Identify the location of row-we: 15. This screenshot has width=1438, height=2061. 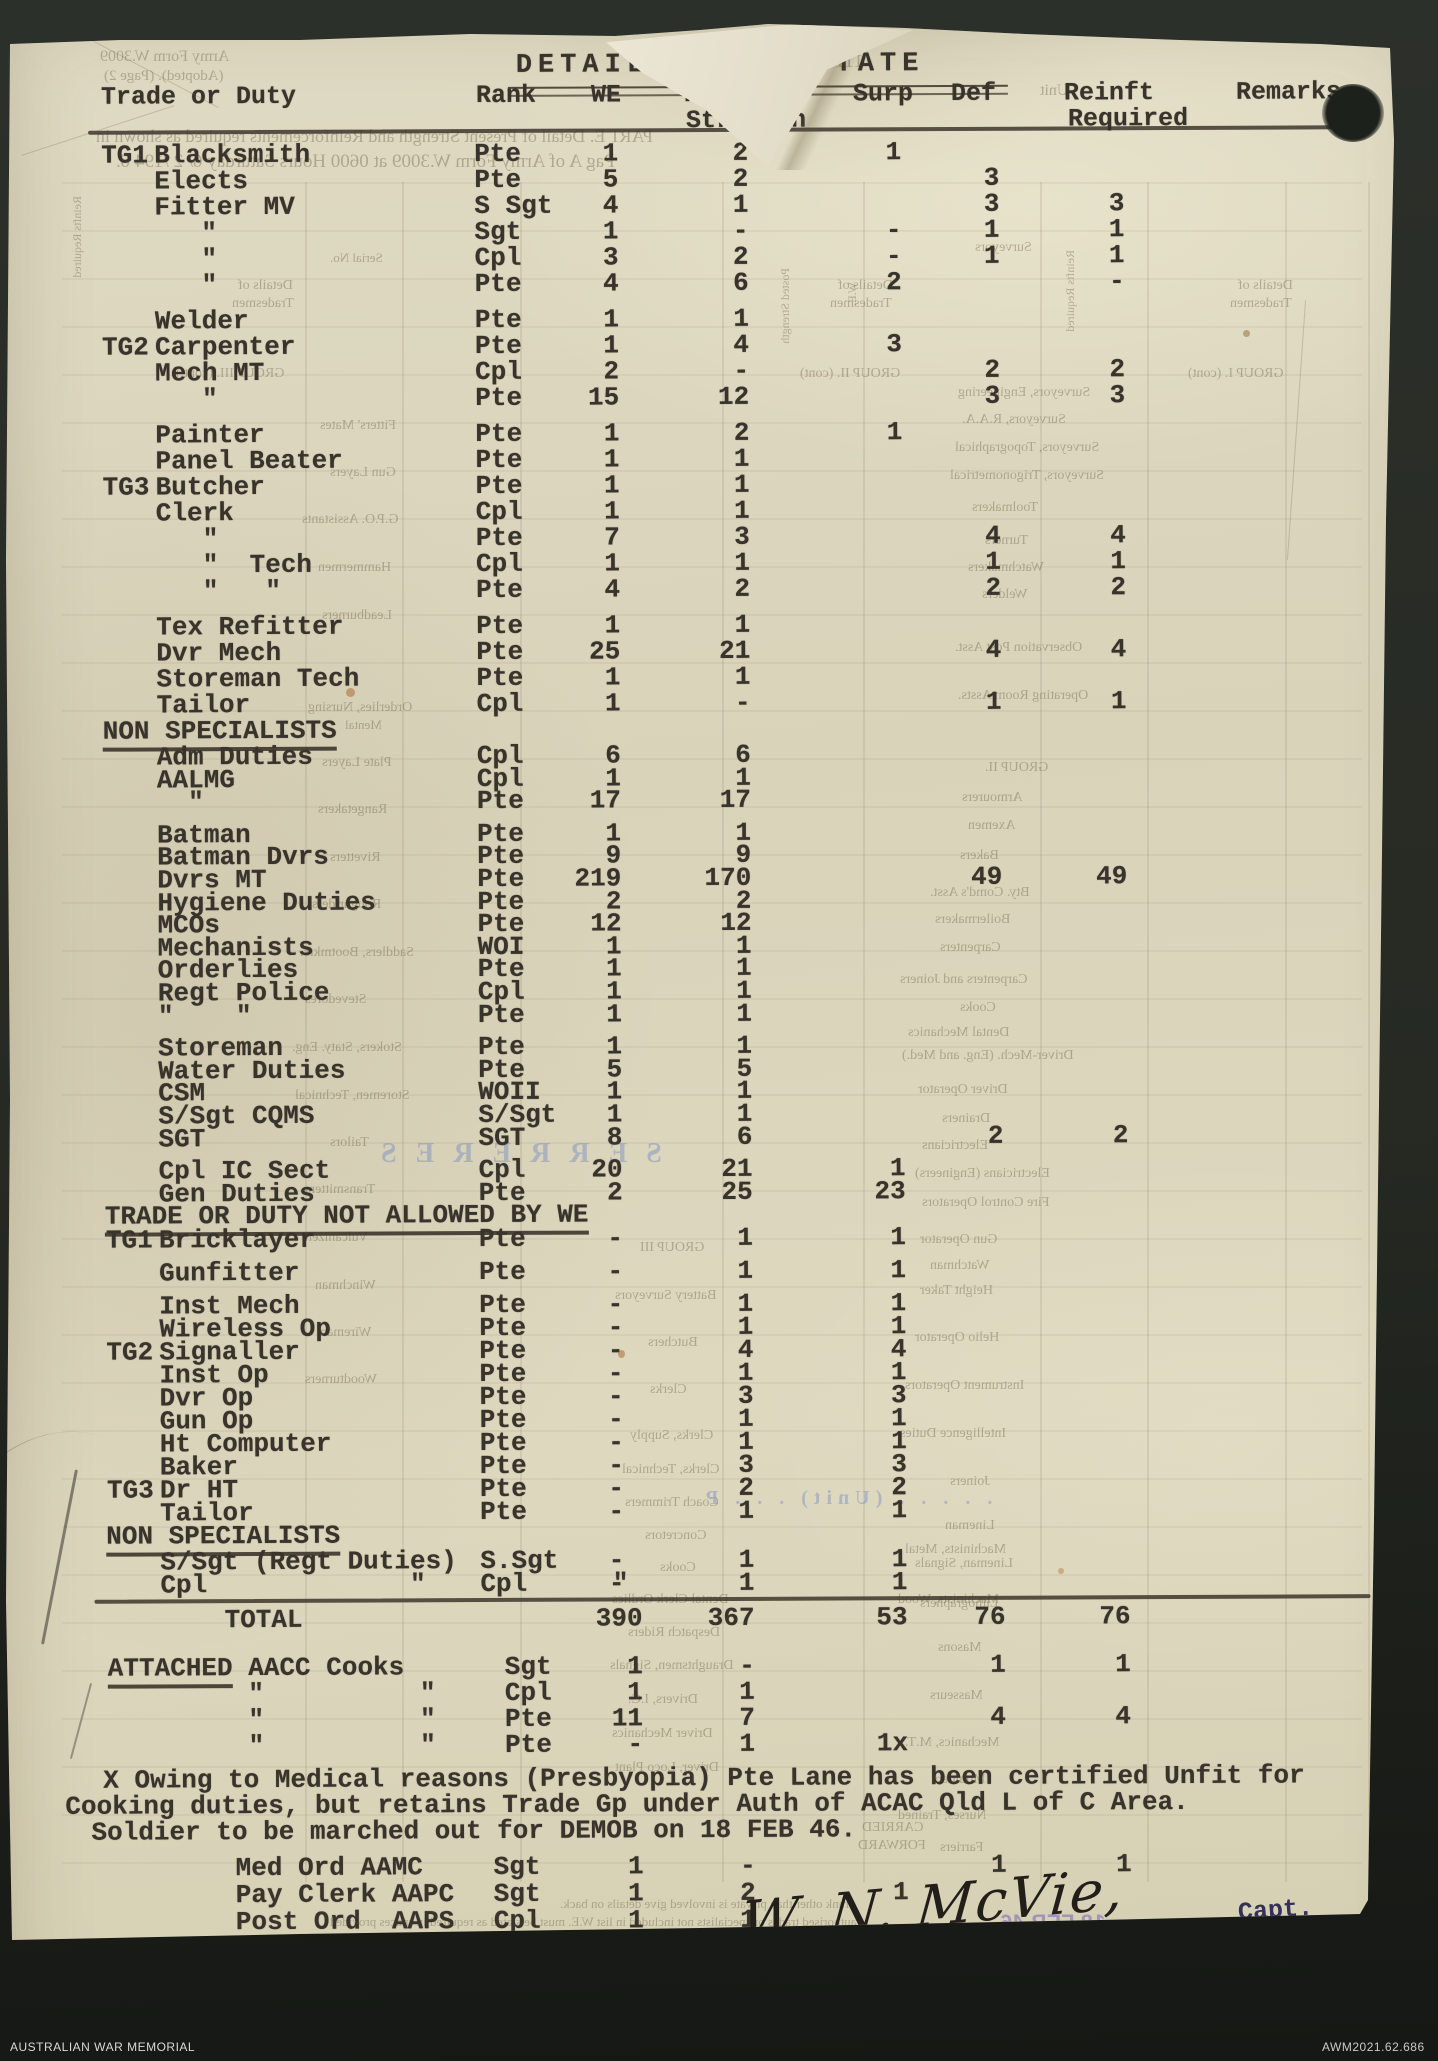
(603, 397).